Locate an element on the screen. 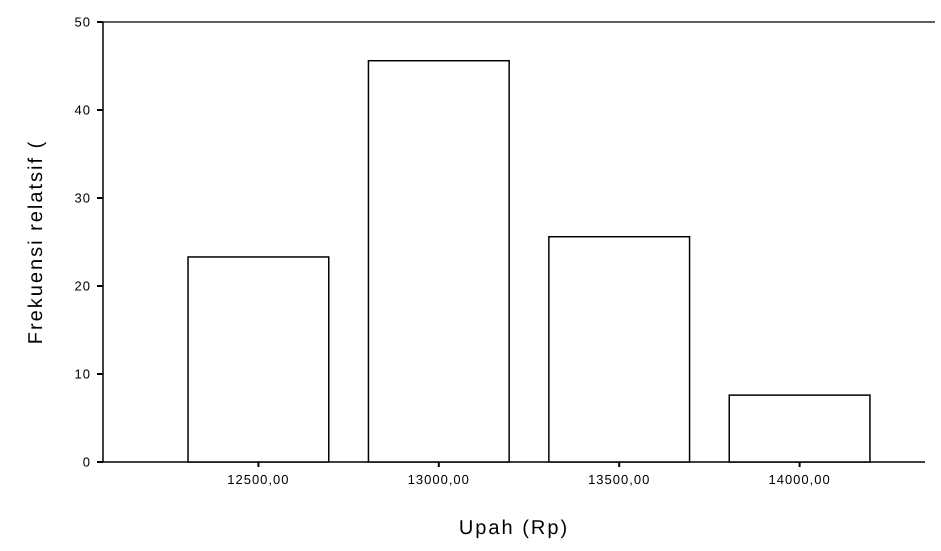 The height and width of the screenshot is (551, 941). x-tick-label: 14000,00 is located at coordinates (799, 479).